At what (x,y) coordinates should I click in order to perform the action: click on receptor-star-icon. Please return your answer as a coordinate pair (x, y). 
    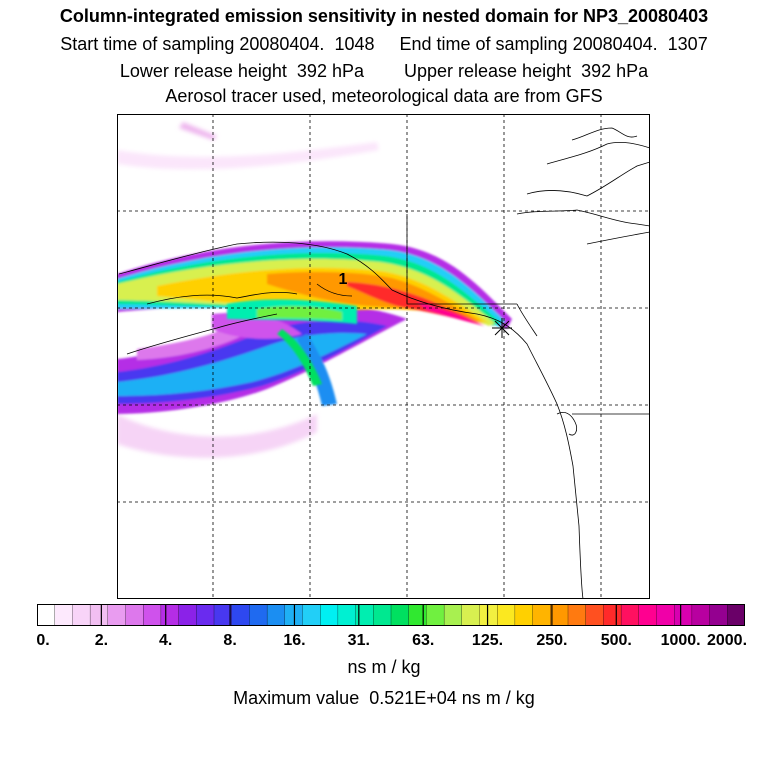
    Looking at the image, I should click on (502, 328).